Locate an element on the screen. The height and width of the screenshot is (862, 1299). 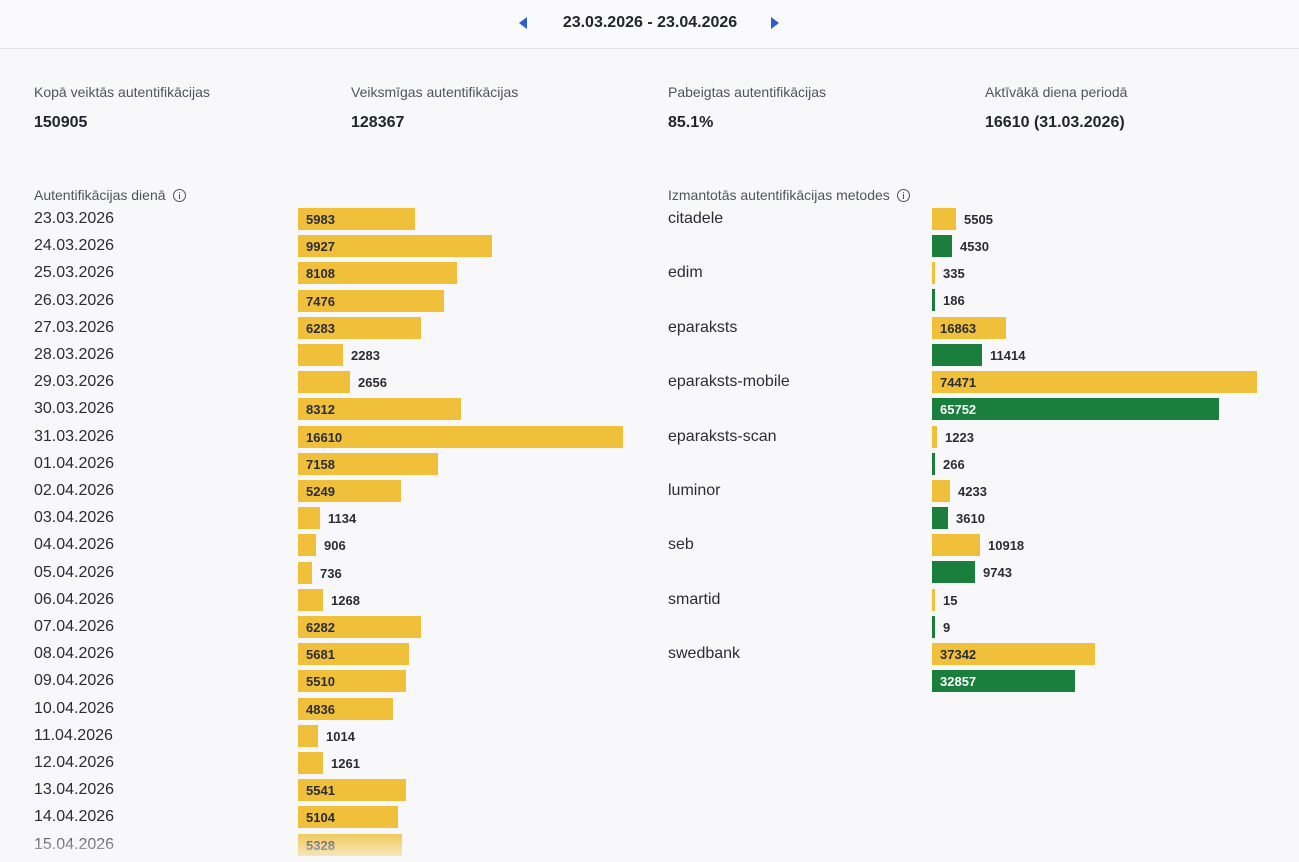
method-attempted-bar-value: 335 is located at coordinates (954, 273).